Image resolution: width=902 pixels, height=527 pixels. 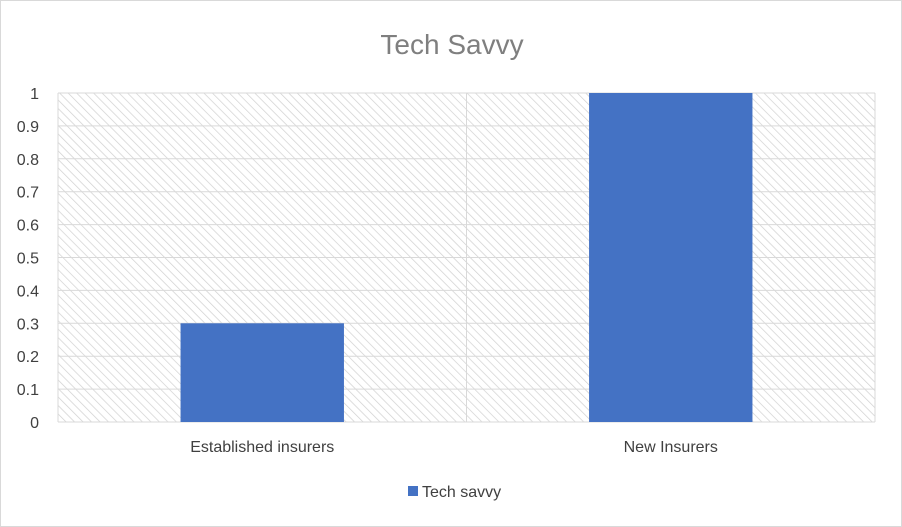 I want to click on legend-label: Tech savvy, so click(x=461, y=492).